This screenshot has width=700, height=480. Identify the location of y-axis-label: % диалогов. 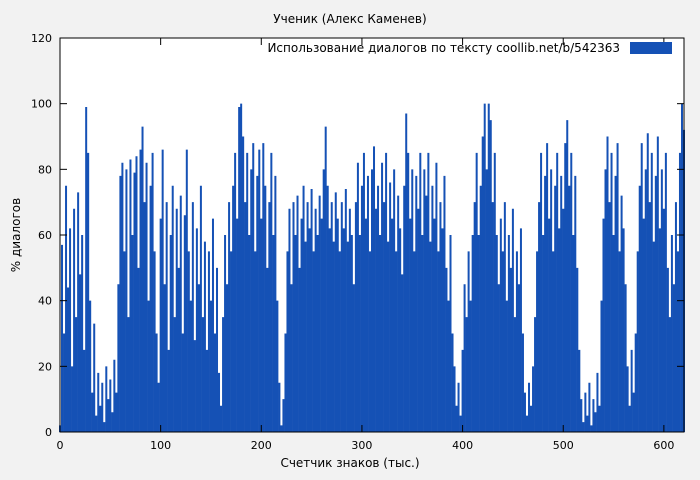
(16, 235).